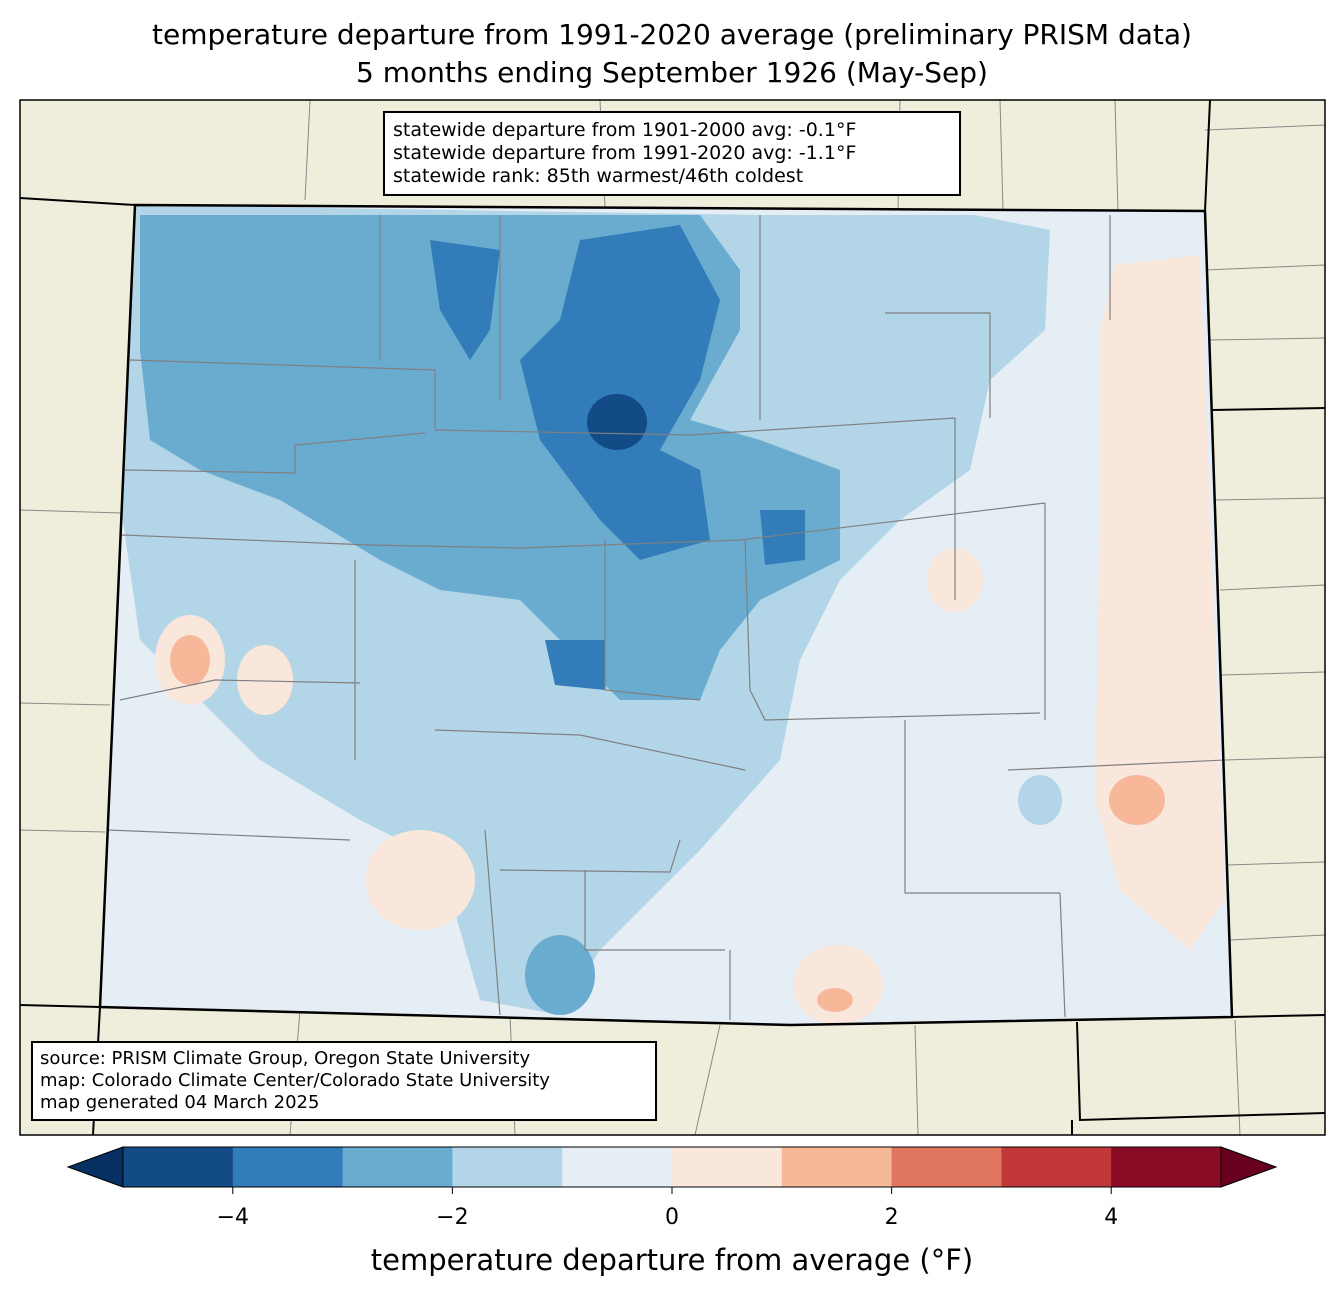 The width and height of the screenshot is (1344, 1299). Describe the element at coordinates (180, 1102) in the screenshot. I see `generated-date-line: map generated 04 March 2025` at that location.